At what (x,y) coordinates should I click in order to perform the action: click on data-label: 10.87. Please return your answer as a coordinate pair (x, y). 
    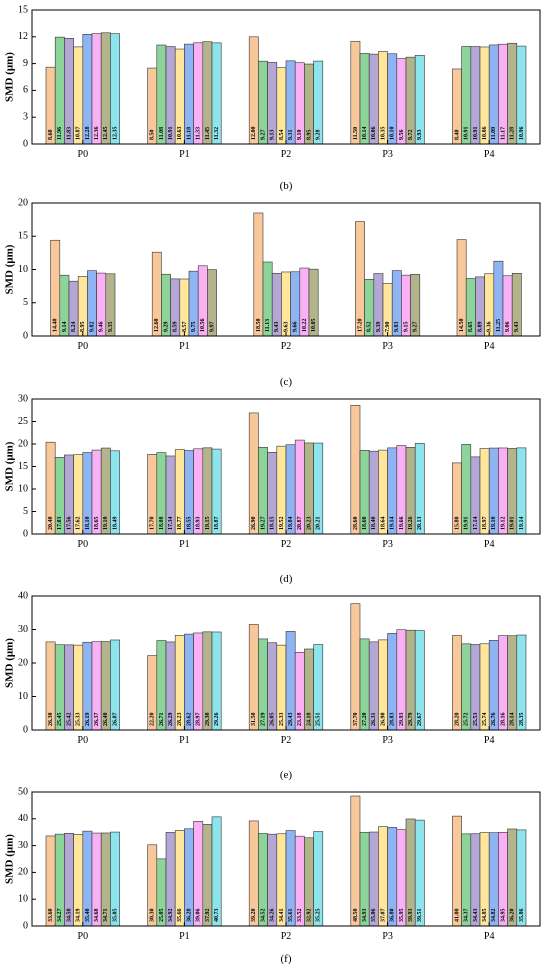
    Looking at the image, I should click on (79, 134).